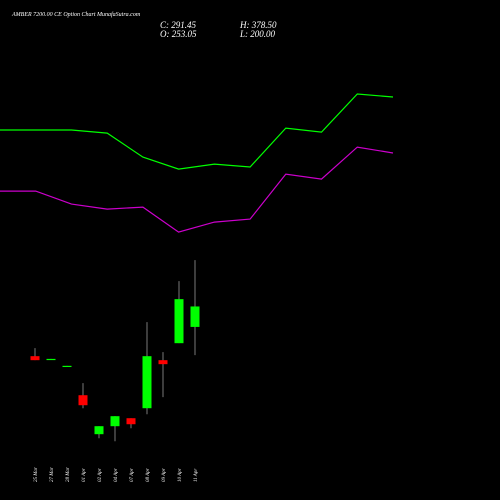 This screenshot has height=500, width=500. I want to click on x-tick-label: 28 Mar, so click(68, 474).